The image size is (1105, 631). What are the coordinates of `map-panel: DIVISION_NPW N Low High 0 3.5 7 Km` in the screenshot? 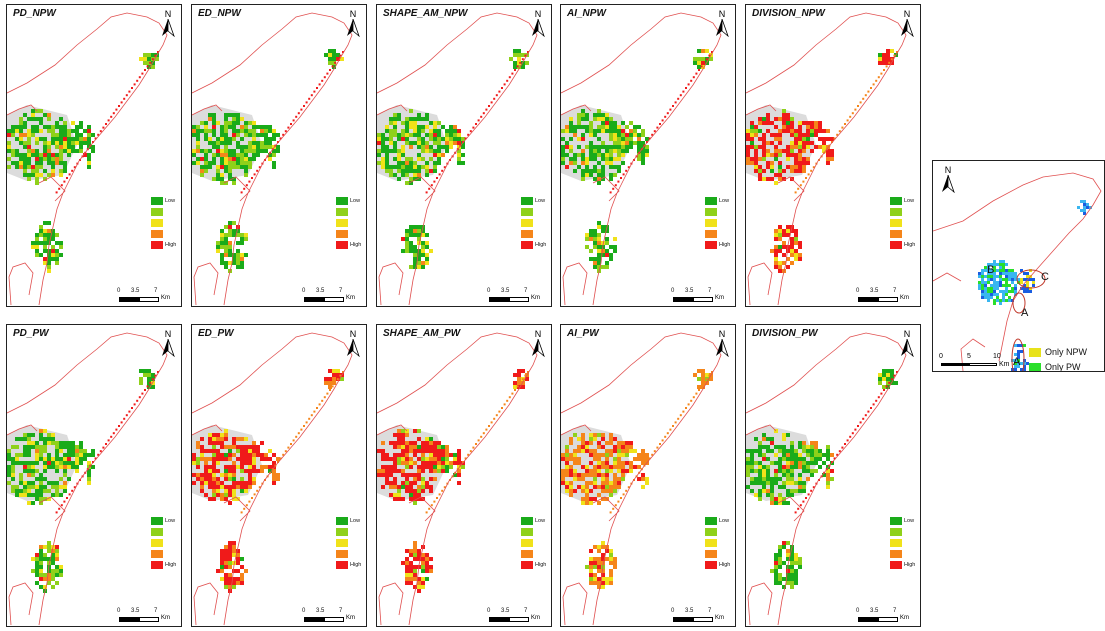 It's located at (833, 155).